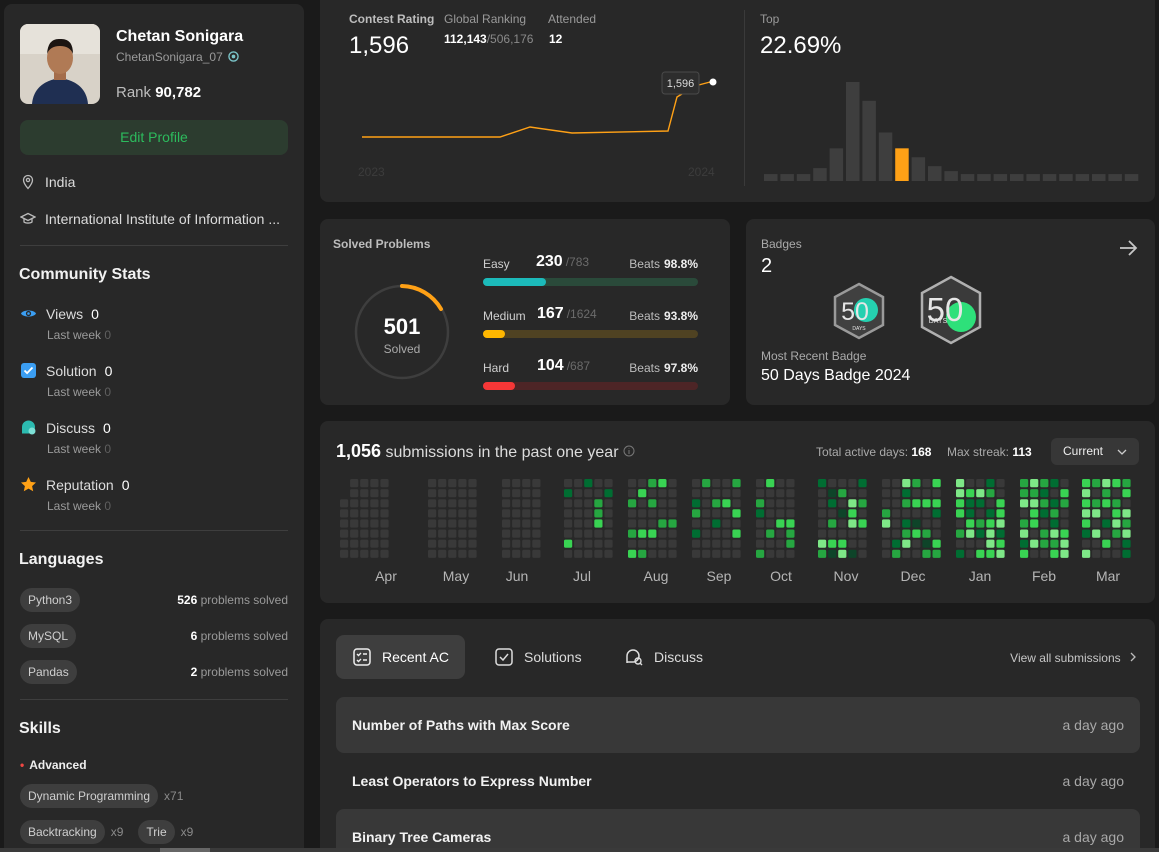 The image size is (1159, 852). I want to click on year-end-label: 2024, so click(701, 172).